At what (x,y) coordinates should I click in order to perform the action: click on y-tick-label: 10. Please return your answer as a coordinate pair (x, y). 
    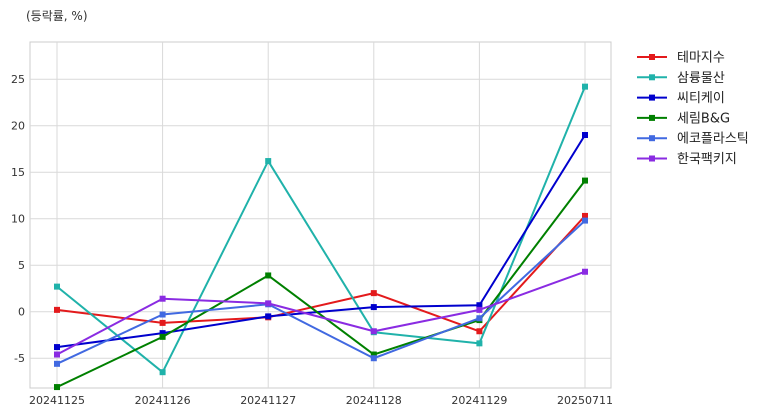
    Looking at the image, I should click on (18, 219).